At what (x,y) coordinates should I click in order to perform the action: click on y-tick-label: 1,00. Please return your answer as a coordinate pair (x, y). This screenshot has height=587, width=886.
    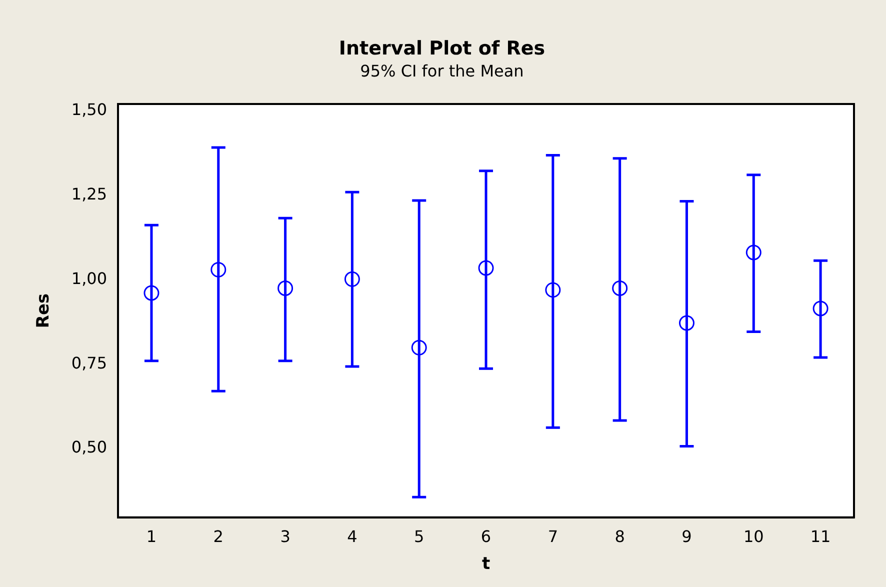
    Looking at the image, I should click on (89, 278).